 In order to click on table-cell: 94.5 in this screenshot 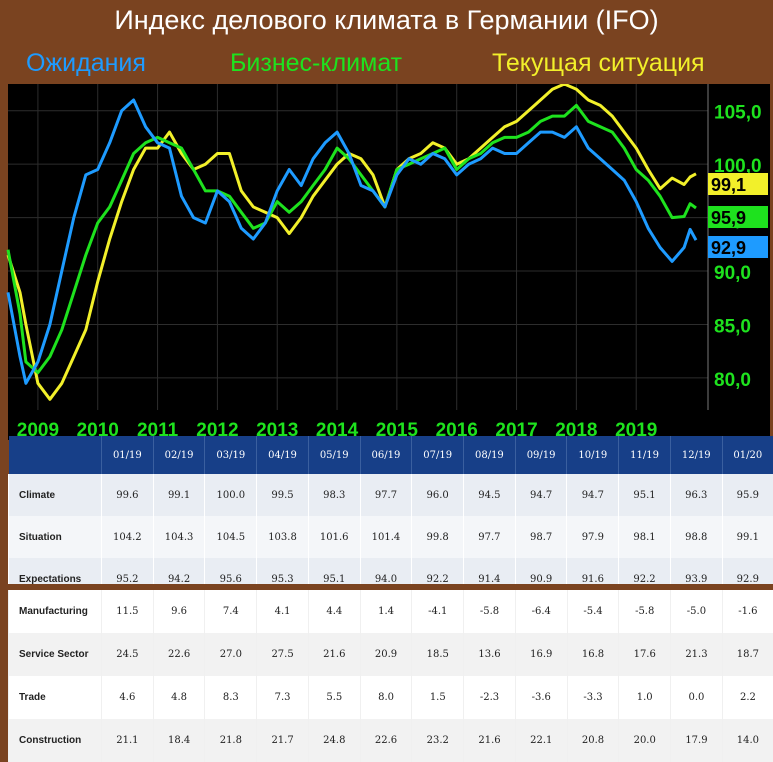, I will do `click(490, 495)`.